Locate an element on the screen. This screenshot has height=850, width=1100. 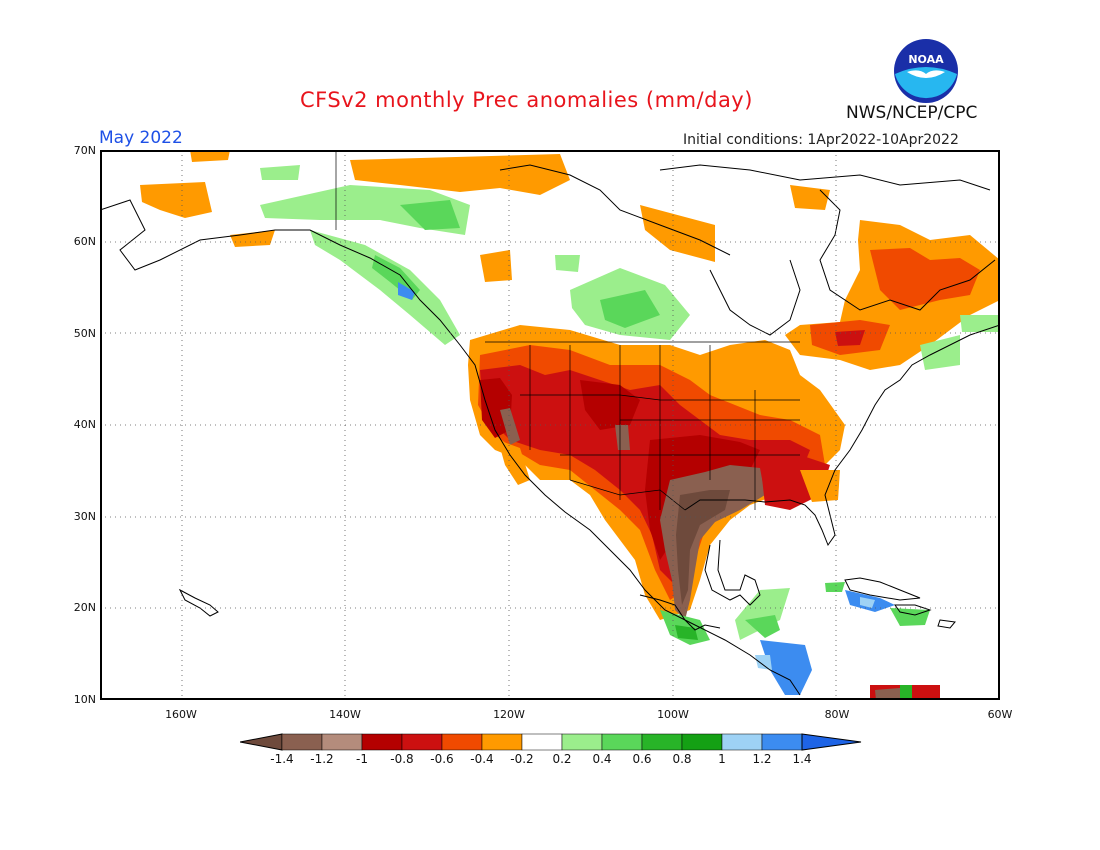
lon-label-140w: 140W is located at coordinates (345, 714).